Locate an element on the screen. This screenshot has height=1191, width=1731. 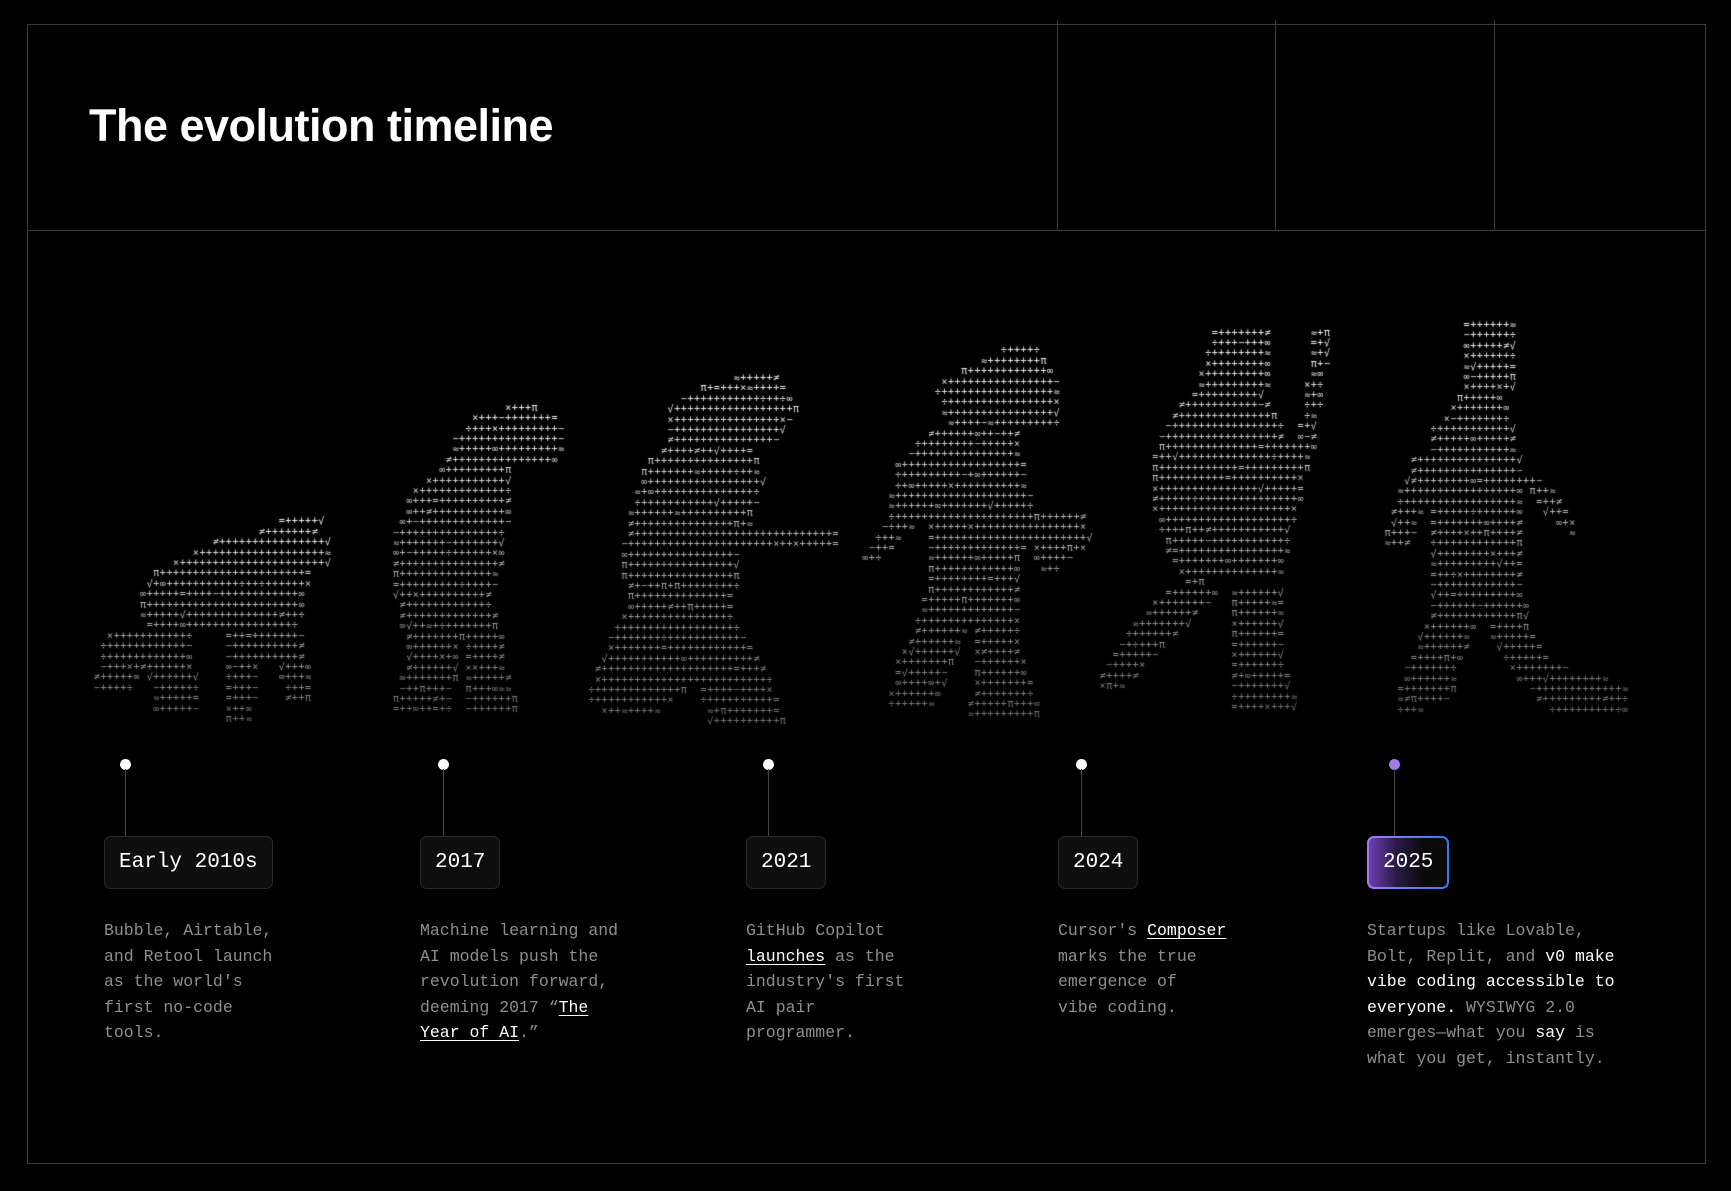
description-text: Machine learning and is located at coordinates (519, 930).